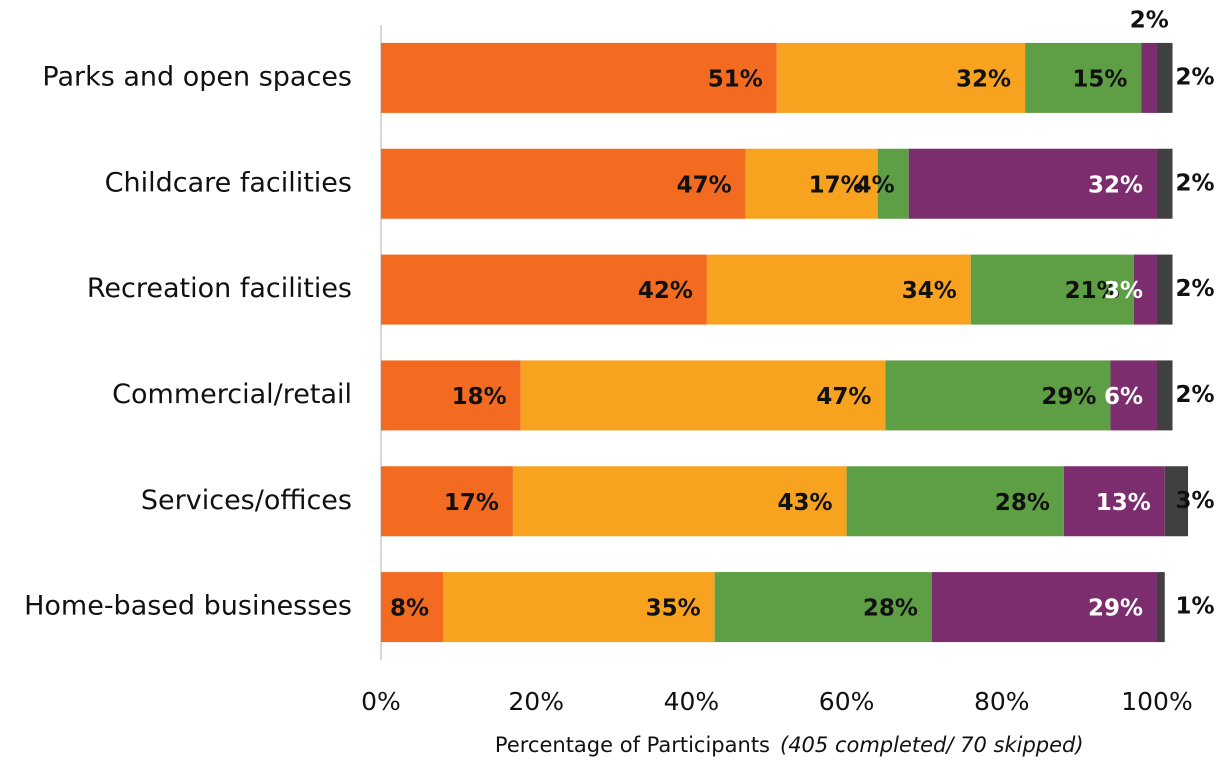 This screenshot has height=761, width=1220. What do you see at coordinates (632, 745) in the screenshot?
I see `x-axis-label: Percentage of Participants` at bounding box center [632, 745].